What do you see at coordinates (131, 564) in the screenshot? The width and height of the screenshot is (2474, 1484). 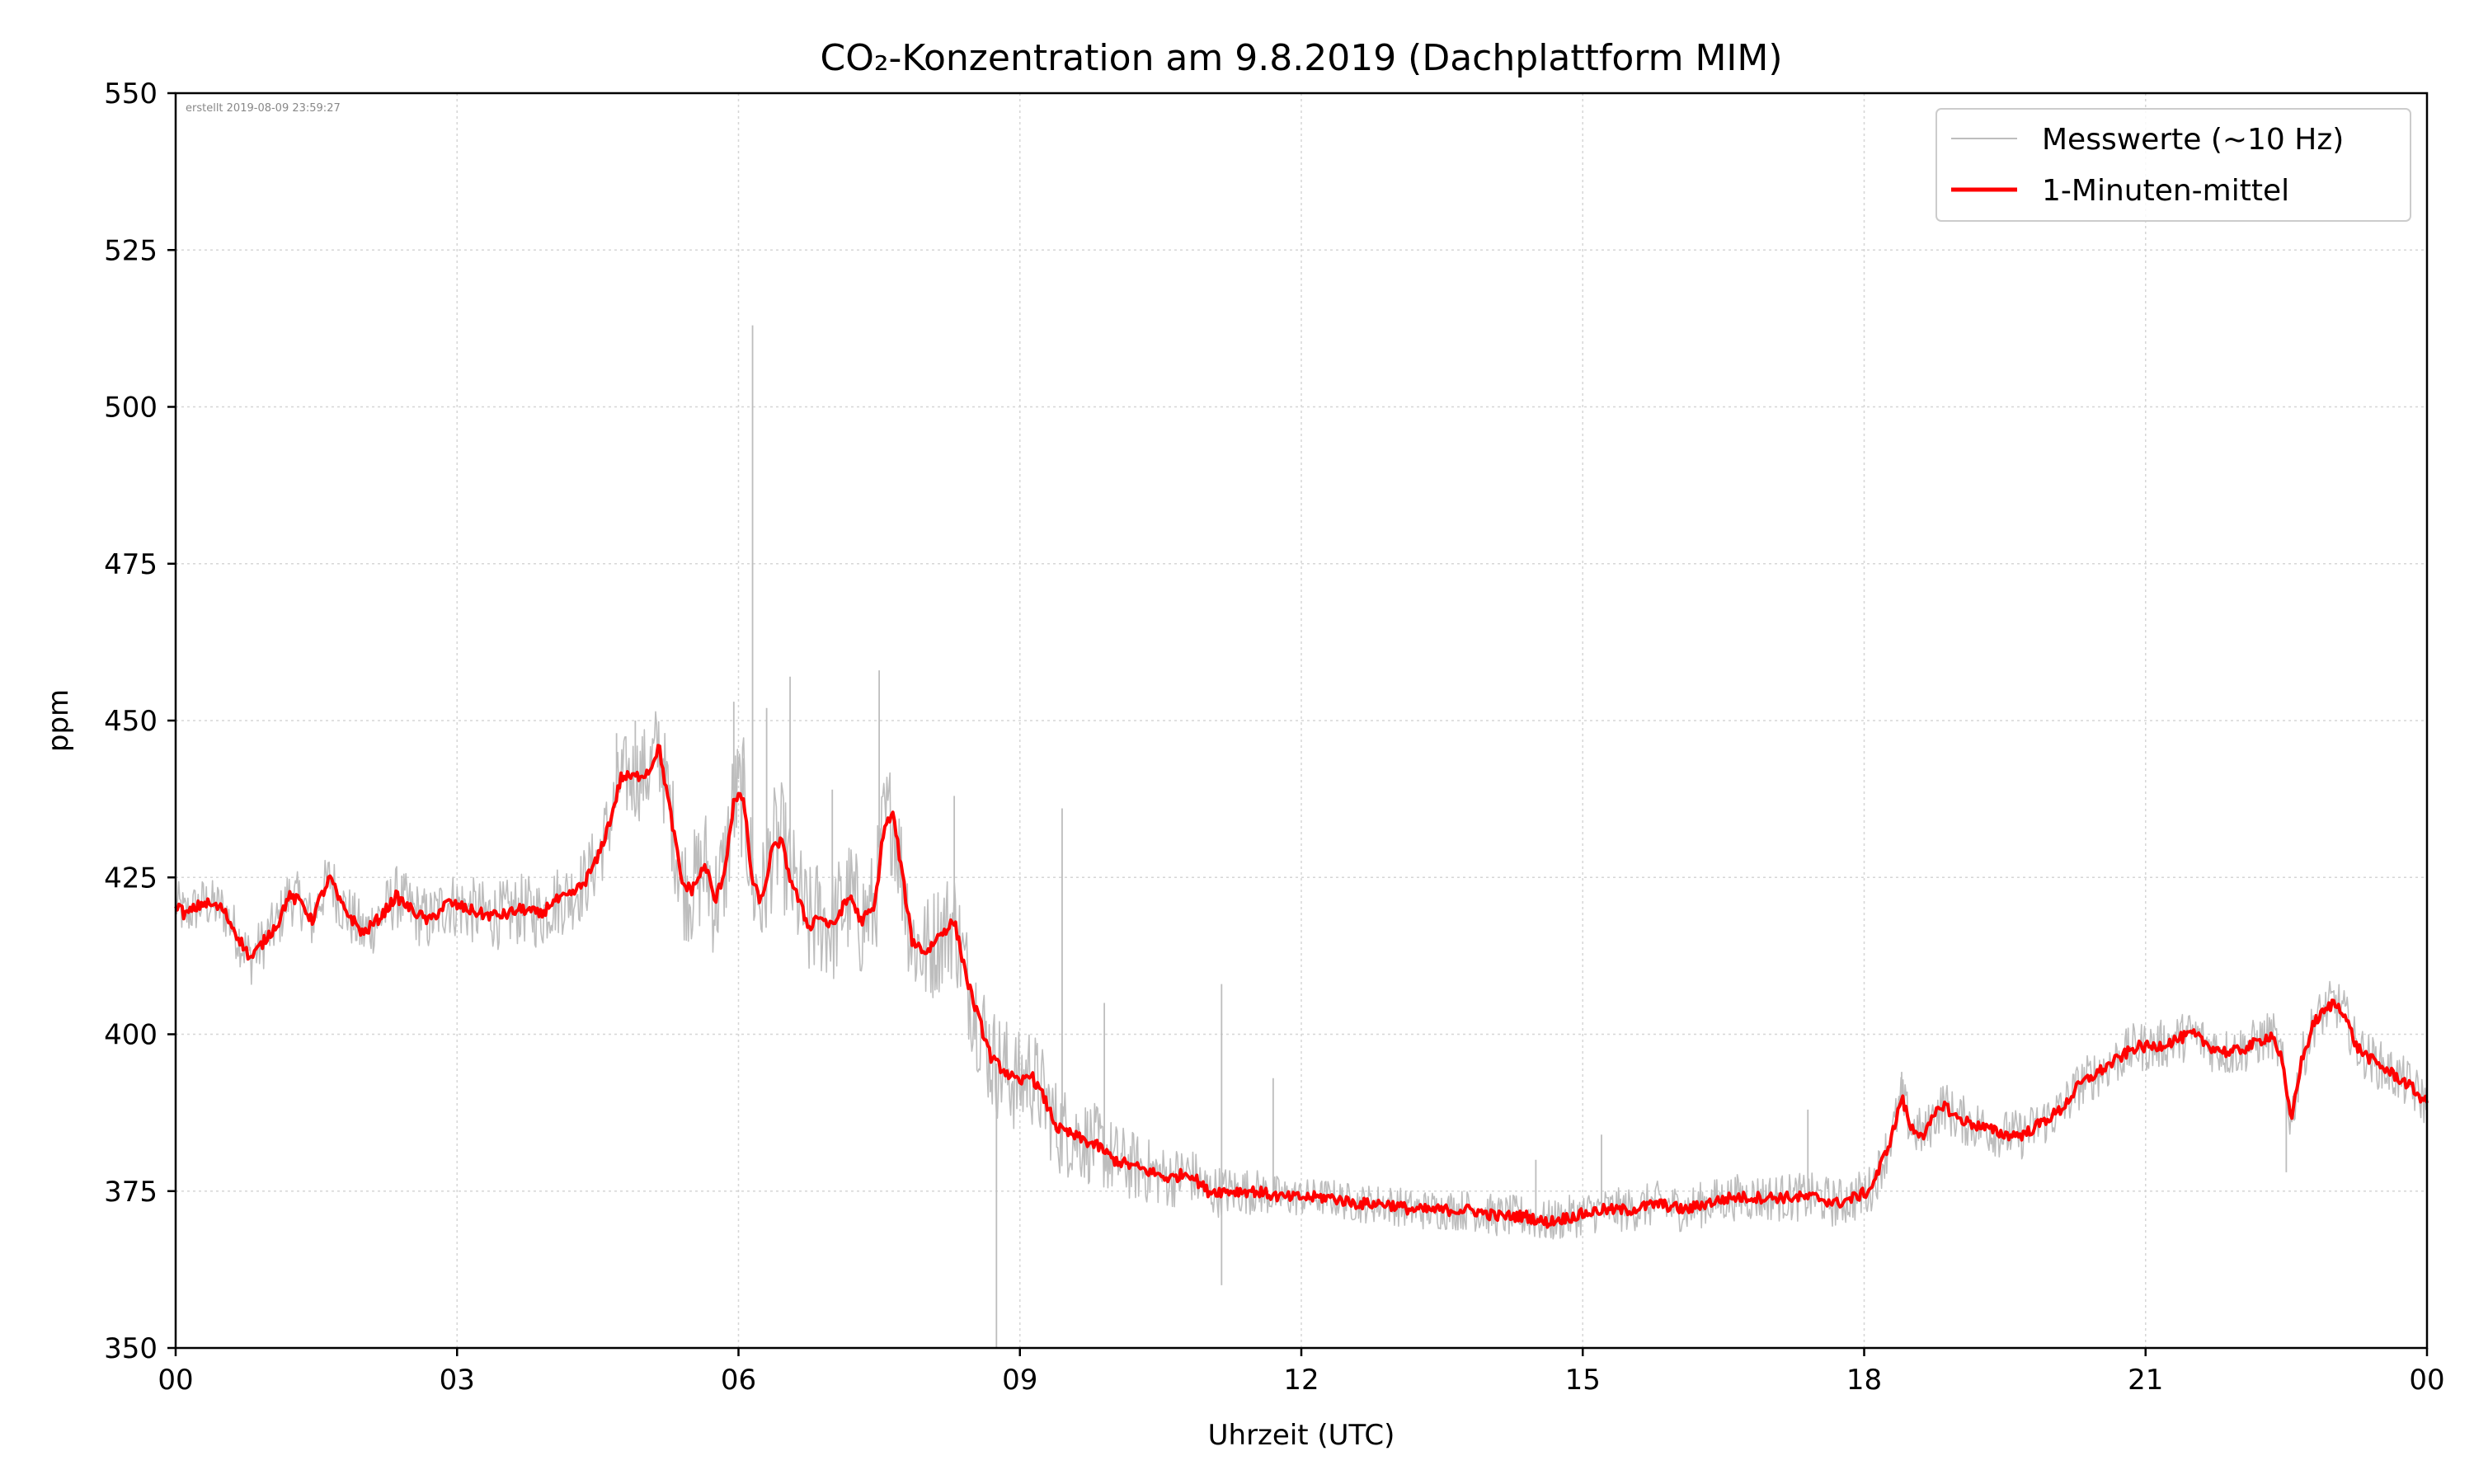 I see `y-tick-label-5: 475` at bounding box center [131, 564].